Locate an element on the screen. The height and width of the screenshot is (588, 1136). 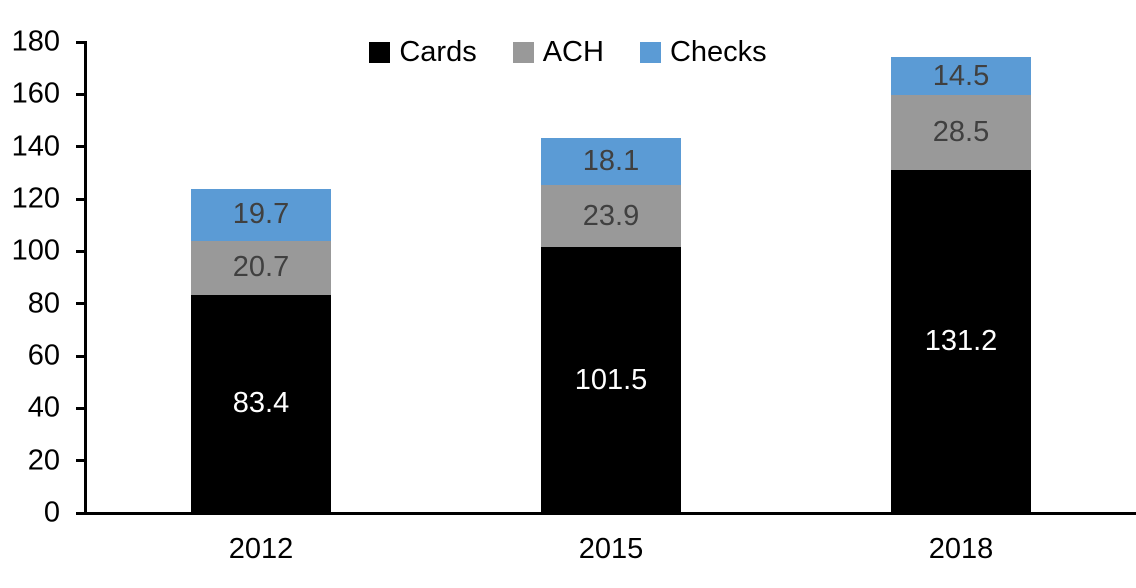
bar-segment-ach-2012: 20.7 is located at coordinates (261, 267).